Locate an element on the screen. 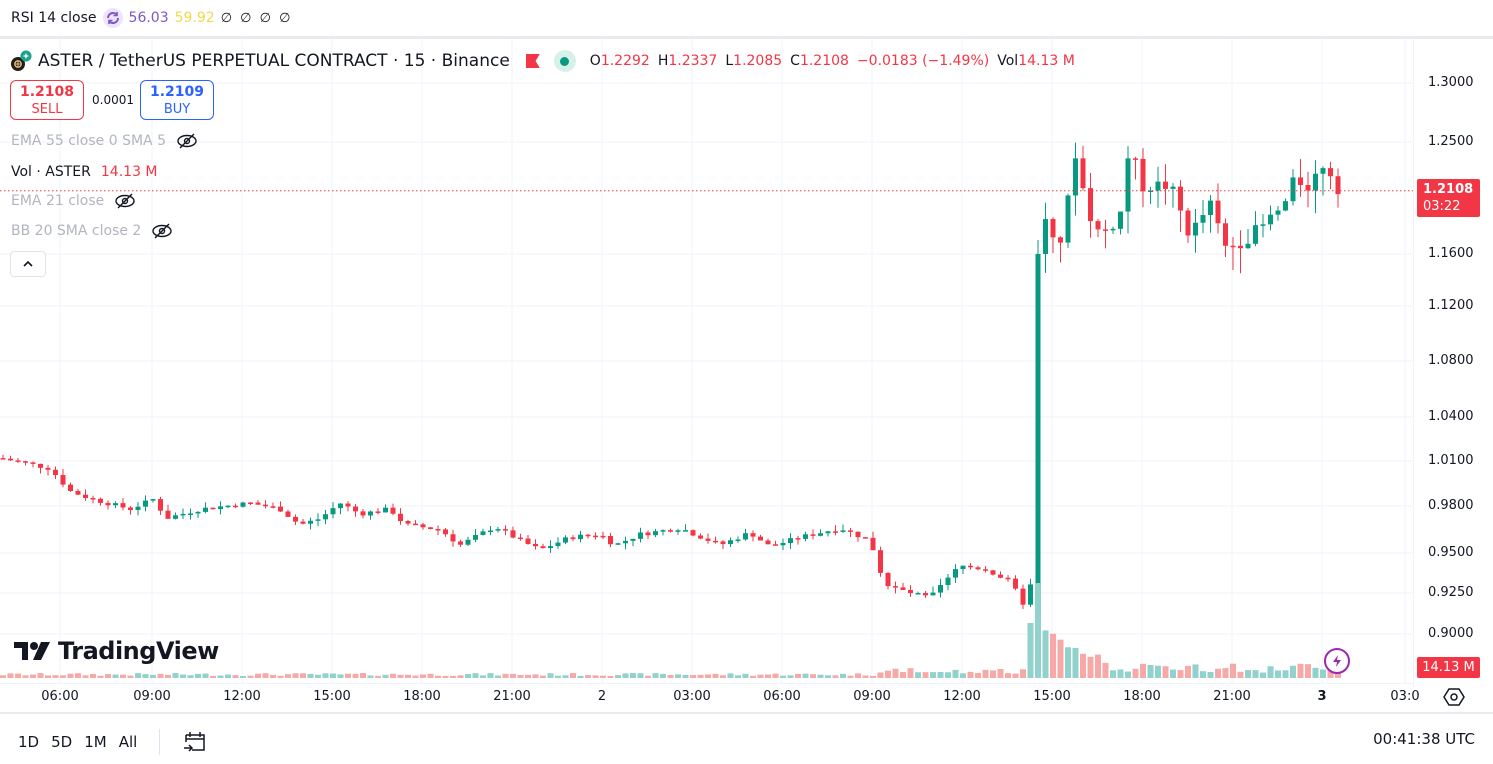 This screenshot has width=1493, height=764. range-1d-button: 1D is located at coordinates (29, 742).